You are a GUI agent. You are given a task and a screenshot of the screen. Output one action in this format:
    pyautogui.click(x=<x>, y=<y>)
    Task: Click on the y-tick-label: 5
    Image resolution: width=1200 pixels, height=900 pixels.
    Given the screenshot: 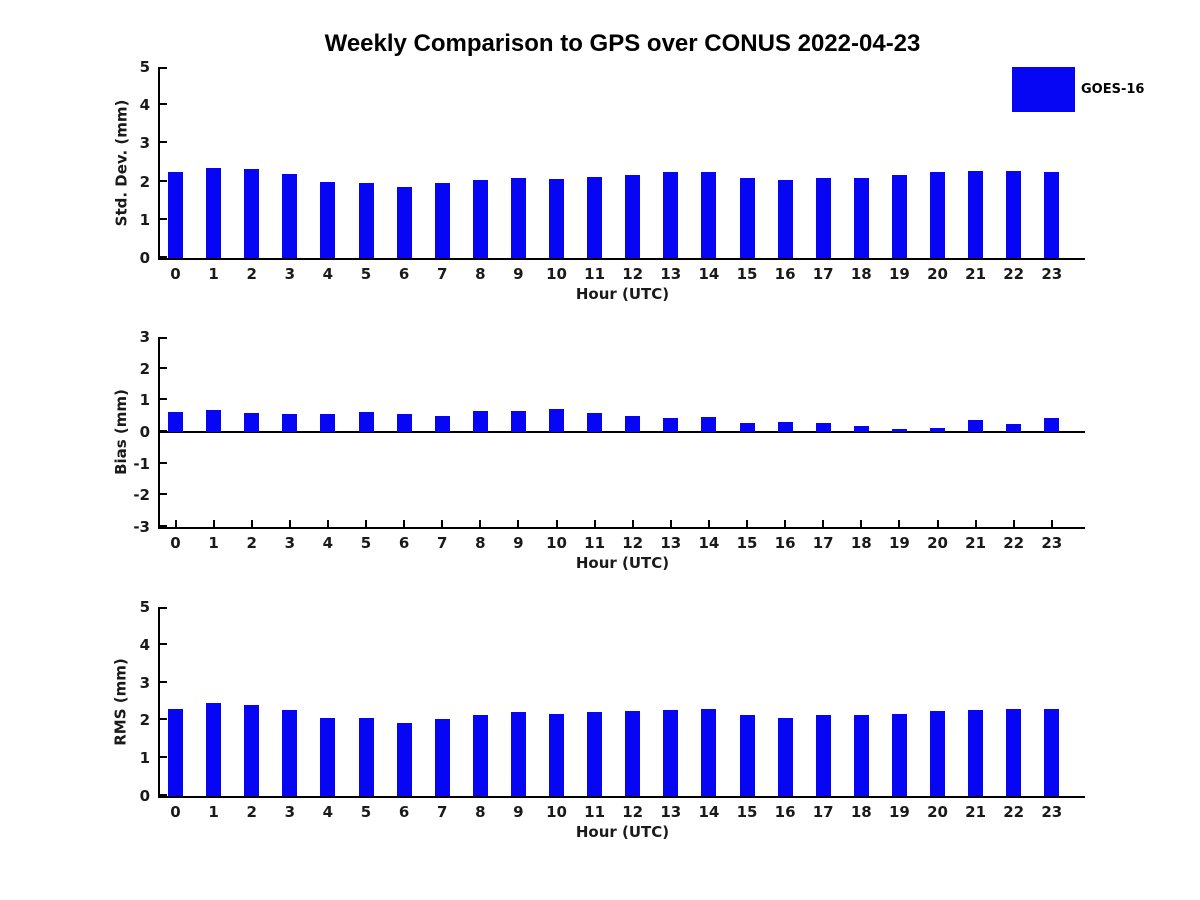 What is the action you would take?
    pyautogui.click(x=144, y=67)
    